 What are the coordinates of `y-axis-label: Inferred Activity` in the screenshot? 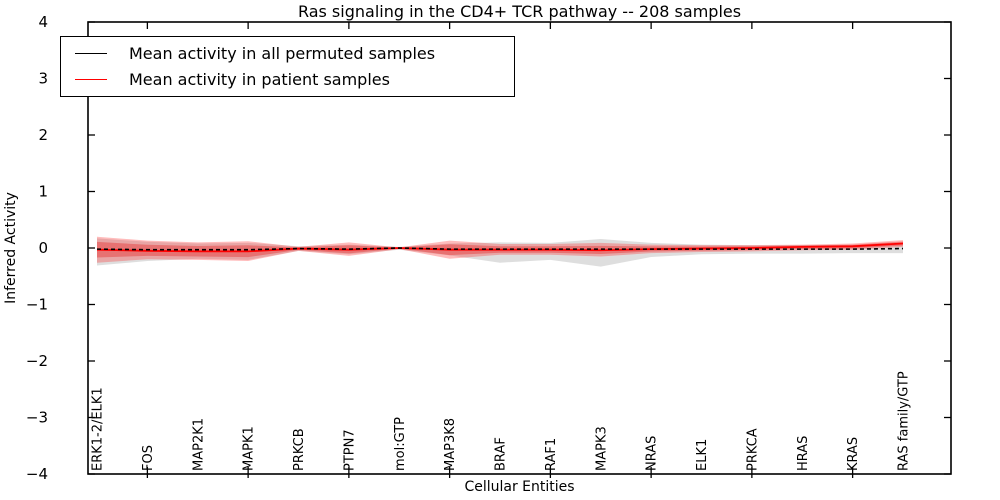 It's located at (11, 248).